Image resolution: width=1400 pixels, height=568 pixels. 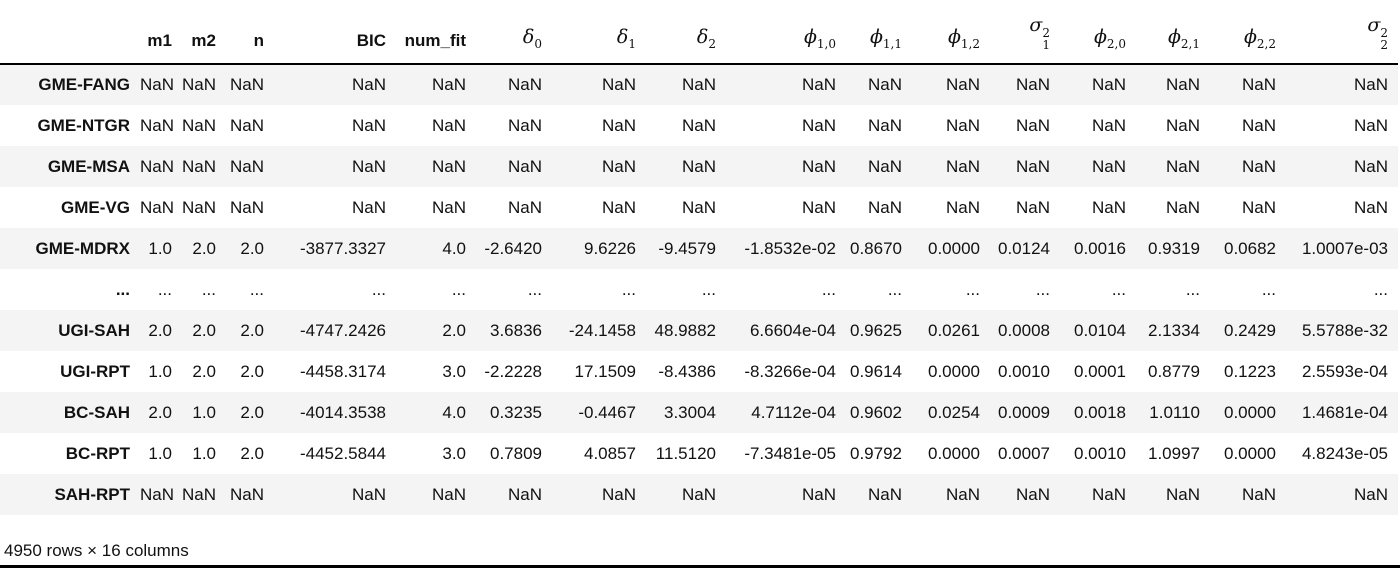 What do you see at coordinates (1024, 412) in the screenshot?
I see `table-cell: 0.0009` at bounding box center [1024, 412].